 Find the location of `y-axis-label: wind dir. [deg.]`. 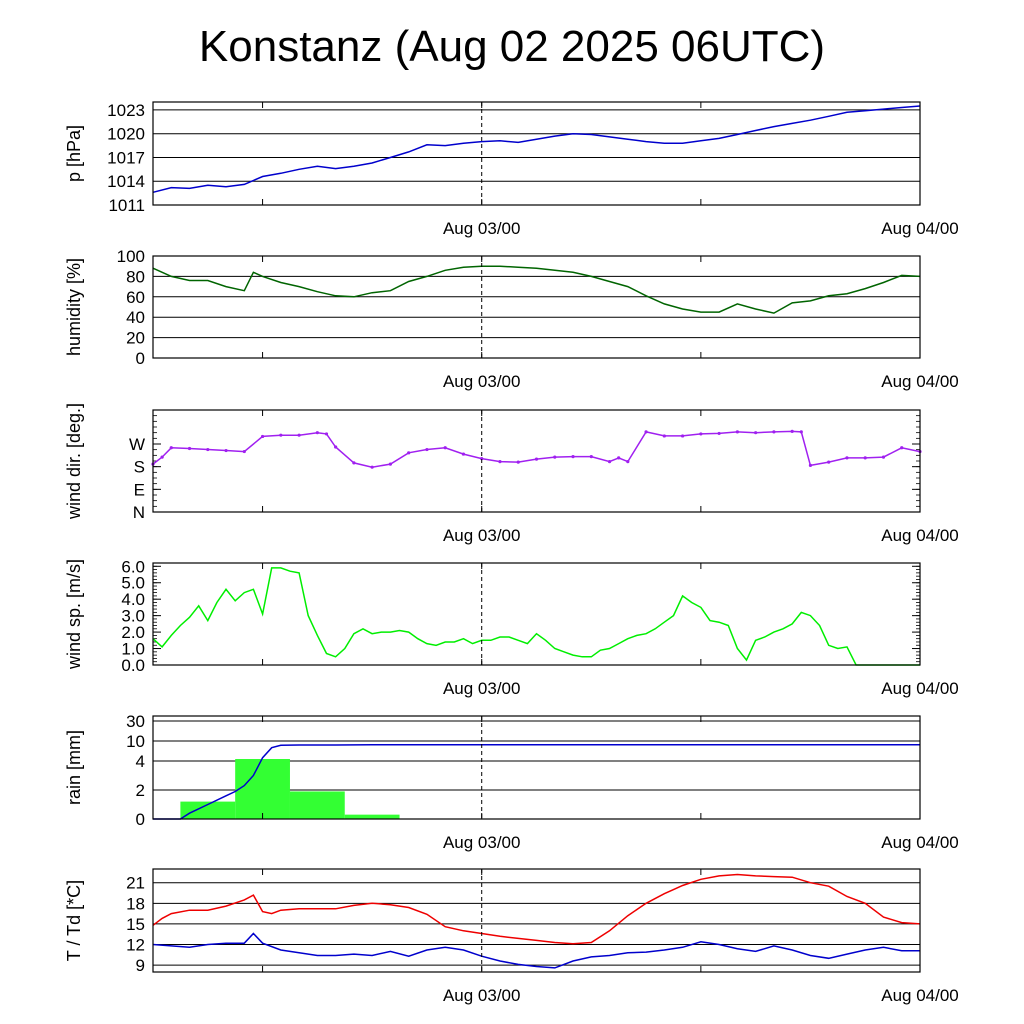

y-axis-label: wind dir. [deg.] is located at coordinates (74, 461).